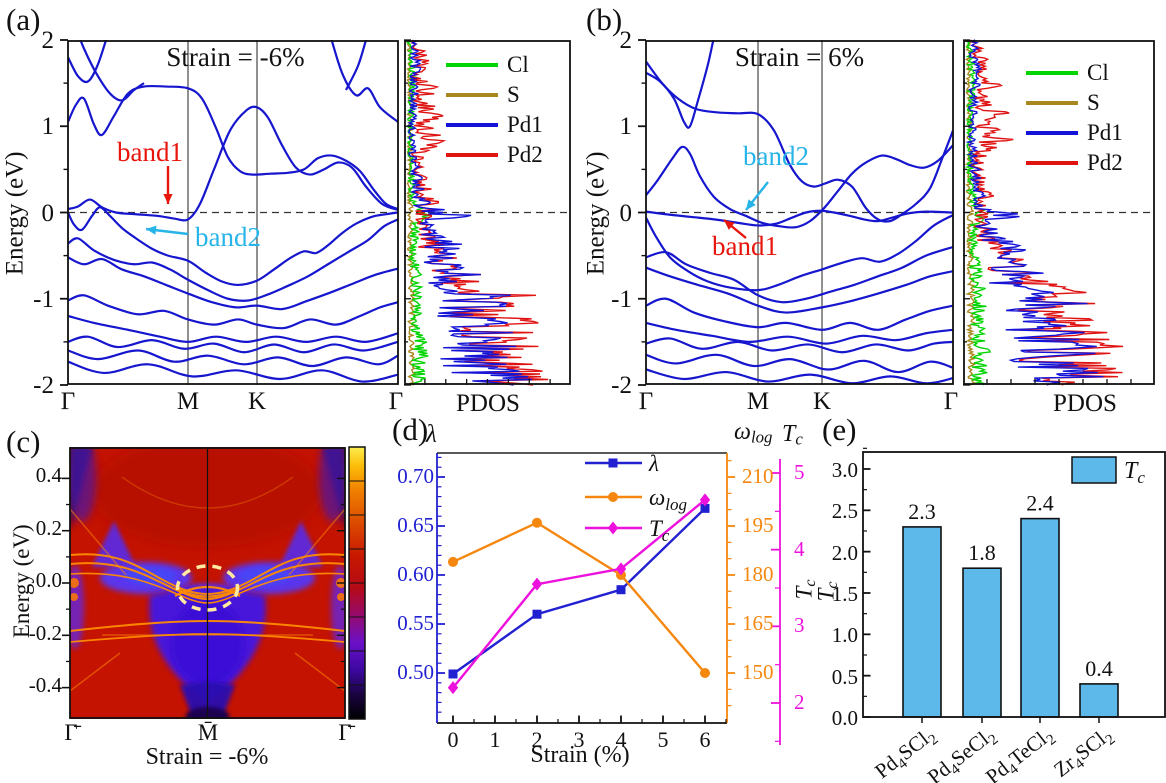  I want to click on series-λ, so click(579, 591).